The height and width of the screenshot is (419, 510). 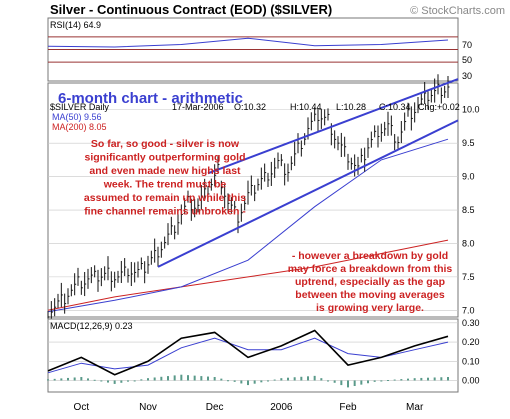 What do you see at coordinates (165, 158) in the screenshot?
I see `annotation-top-line: significantly outperforming gold` at bounding box center [165, 158].